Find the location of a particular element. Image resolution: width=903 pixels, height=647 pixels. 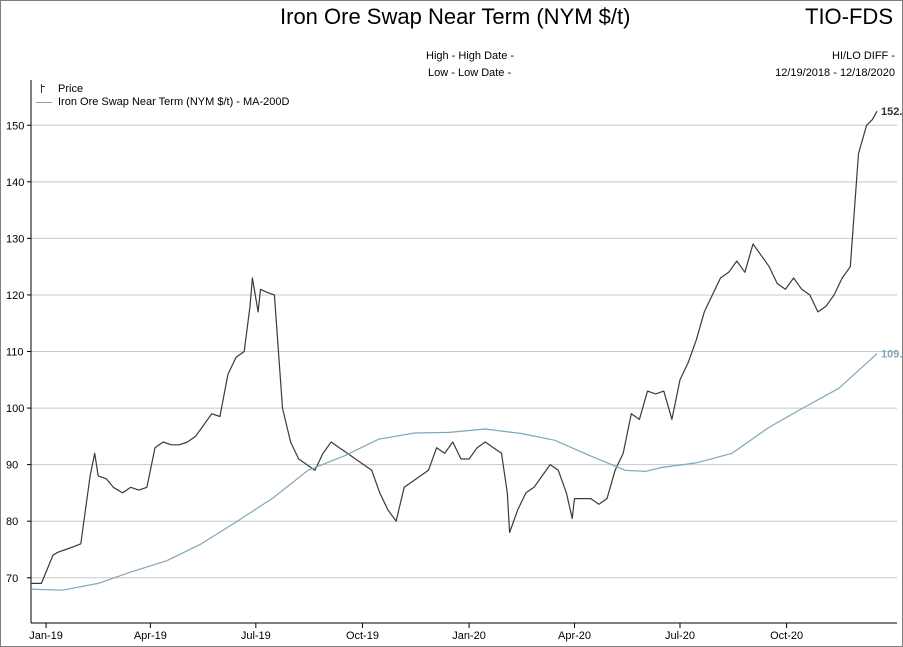

y-tick-label: 110 is located at coordinates (15, 353).